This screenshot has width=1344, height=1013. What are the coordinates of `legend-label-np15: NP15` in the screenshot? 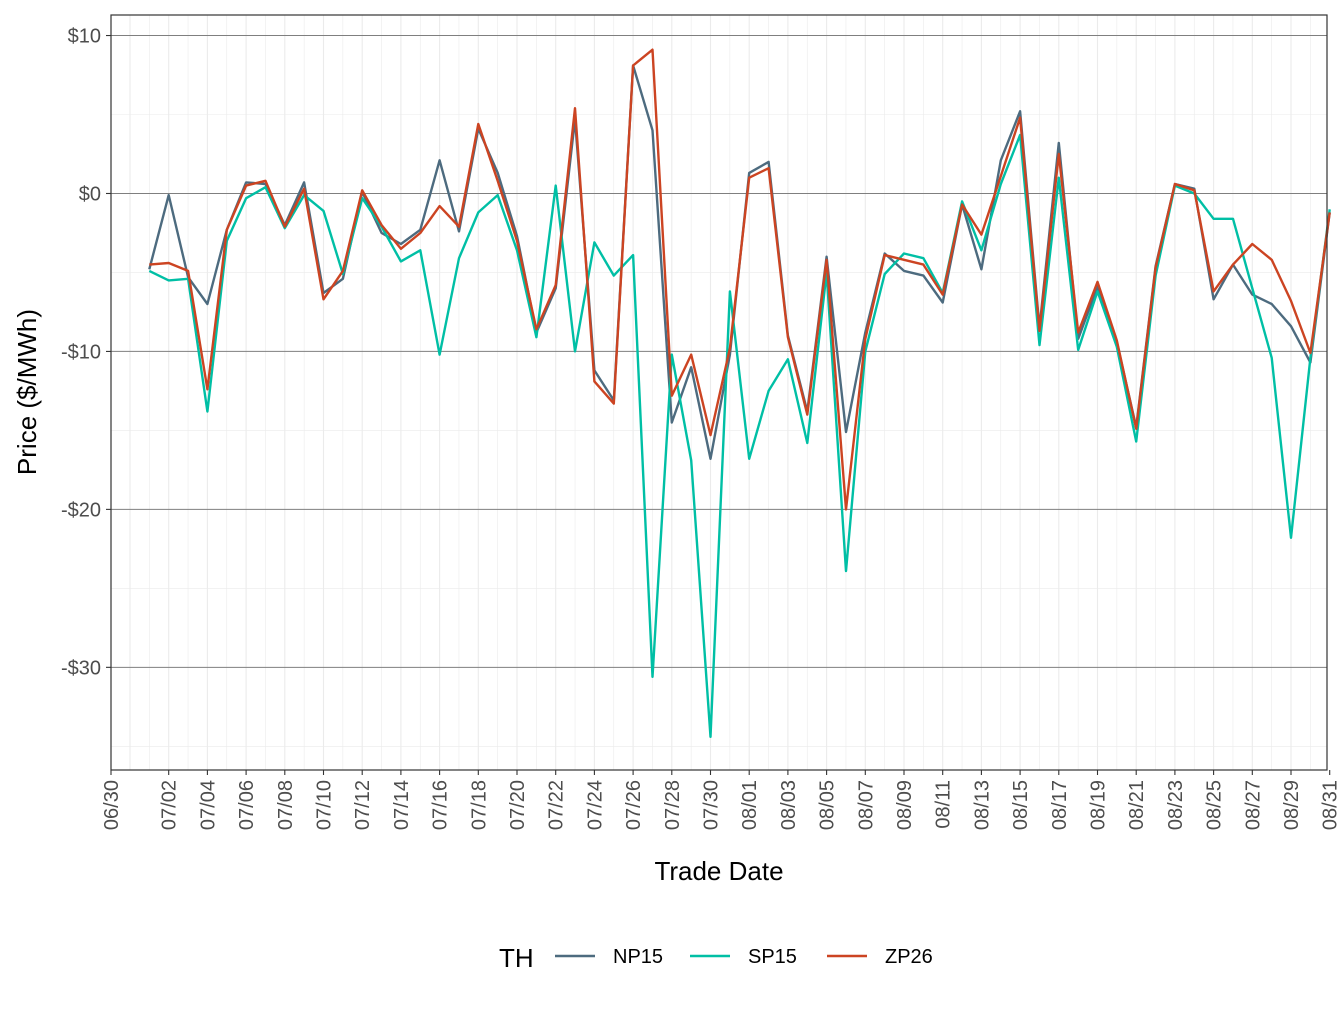 It's located at (638, 957).